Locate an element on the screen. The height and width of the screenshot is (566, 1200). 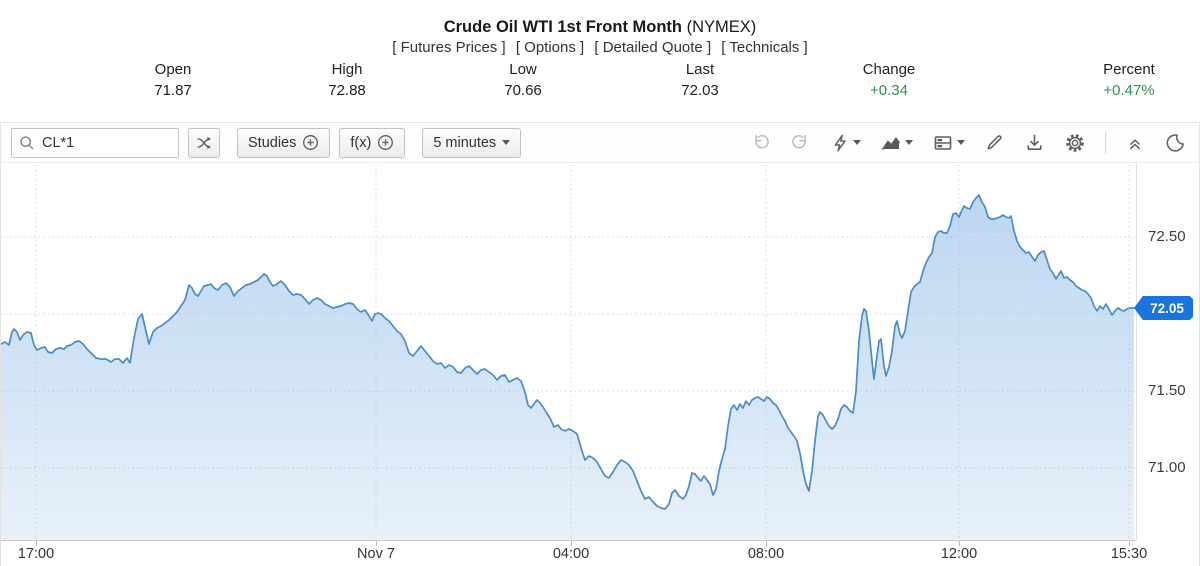
compare-button is located at coordinates (204, 142).